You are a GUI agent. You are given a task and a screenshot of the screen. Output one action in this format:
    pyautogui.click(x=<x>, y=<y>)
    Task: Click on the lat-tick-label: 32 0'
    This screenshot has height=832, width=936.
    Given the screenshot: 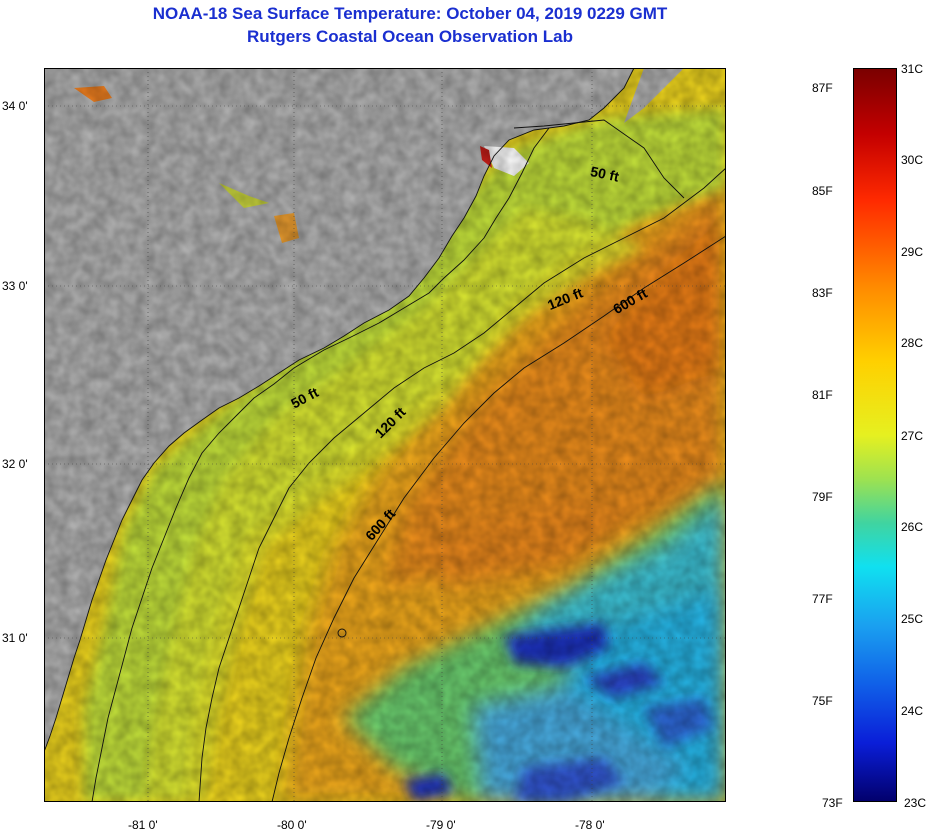 What is the action you would take?
    pyautogui.click(x=15, y=464)
    